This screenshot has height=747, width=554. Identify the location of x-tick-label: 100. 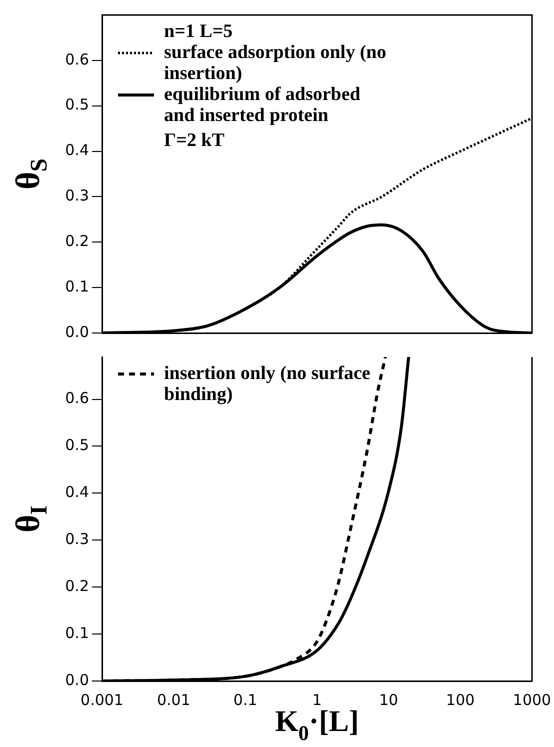
(460, 699).